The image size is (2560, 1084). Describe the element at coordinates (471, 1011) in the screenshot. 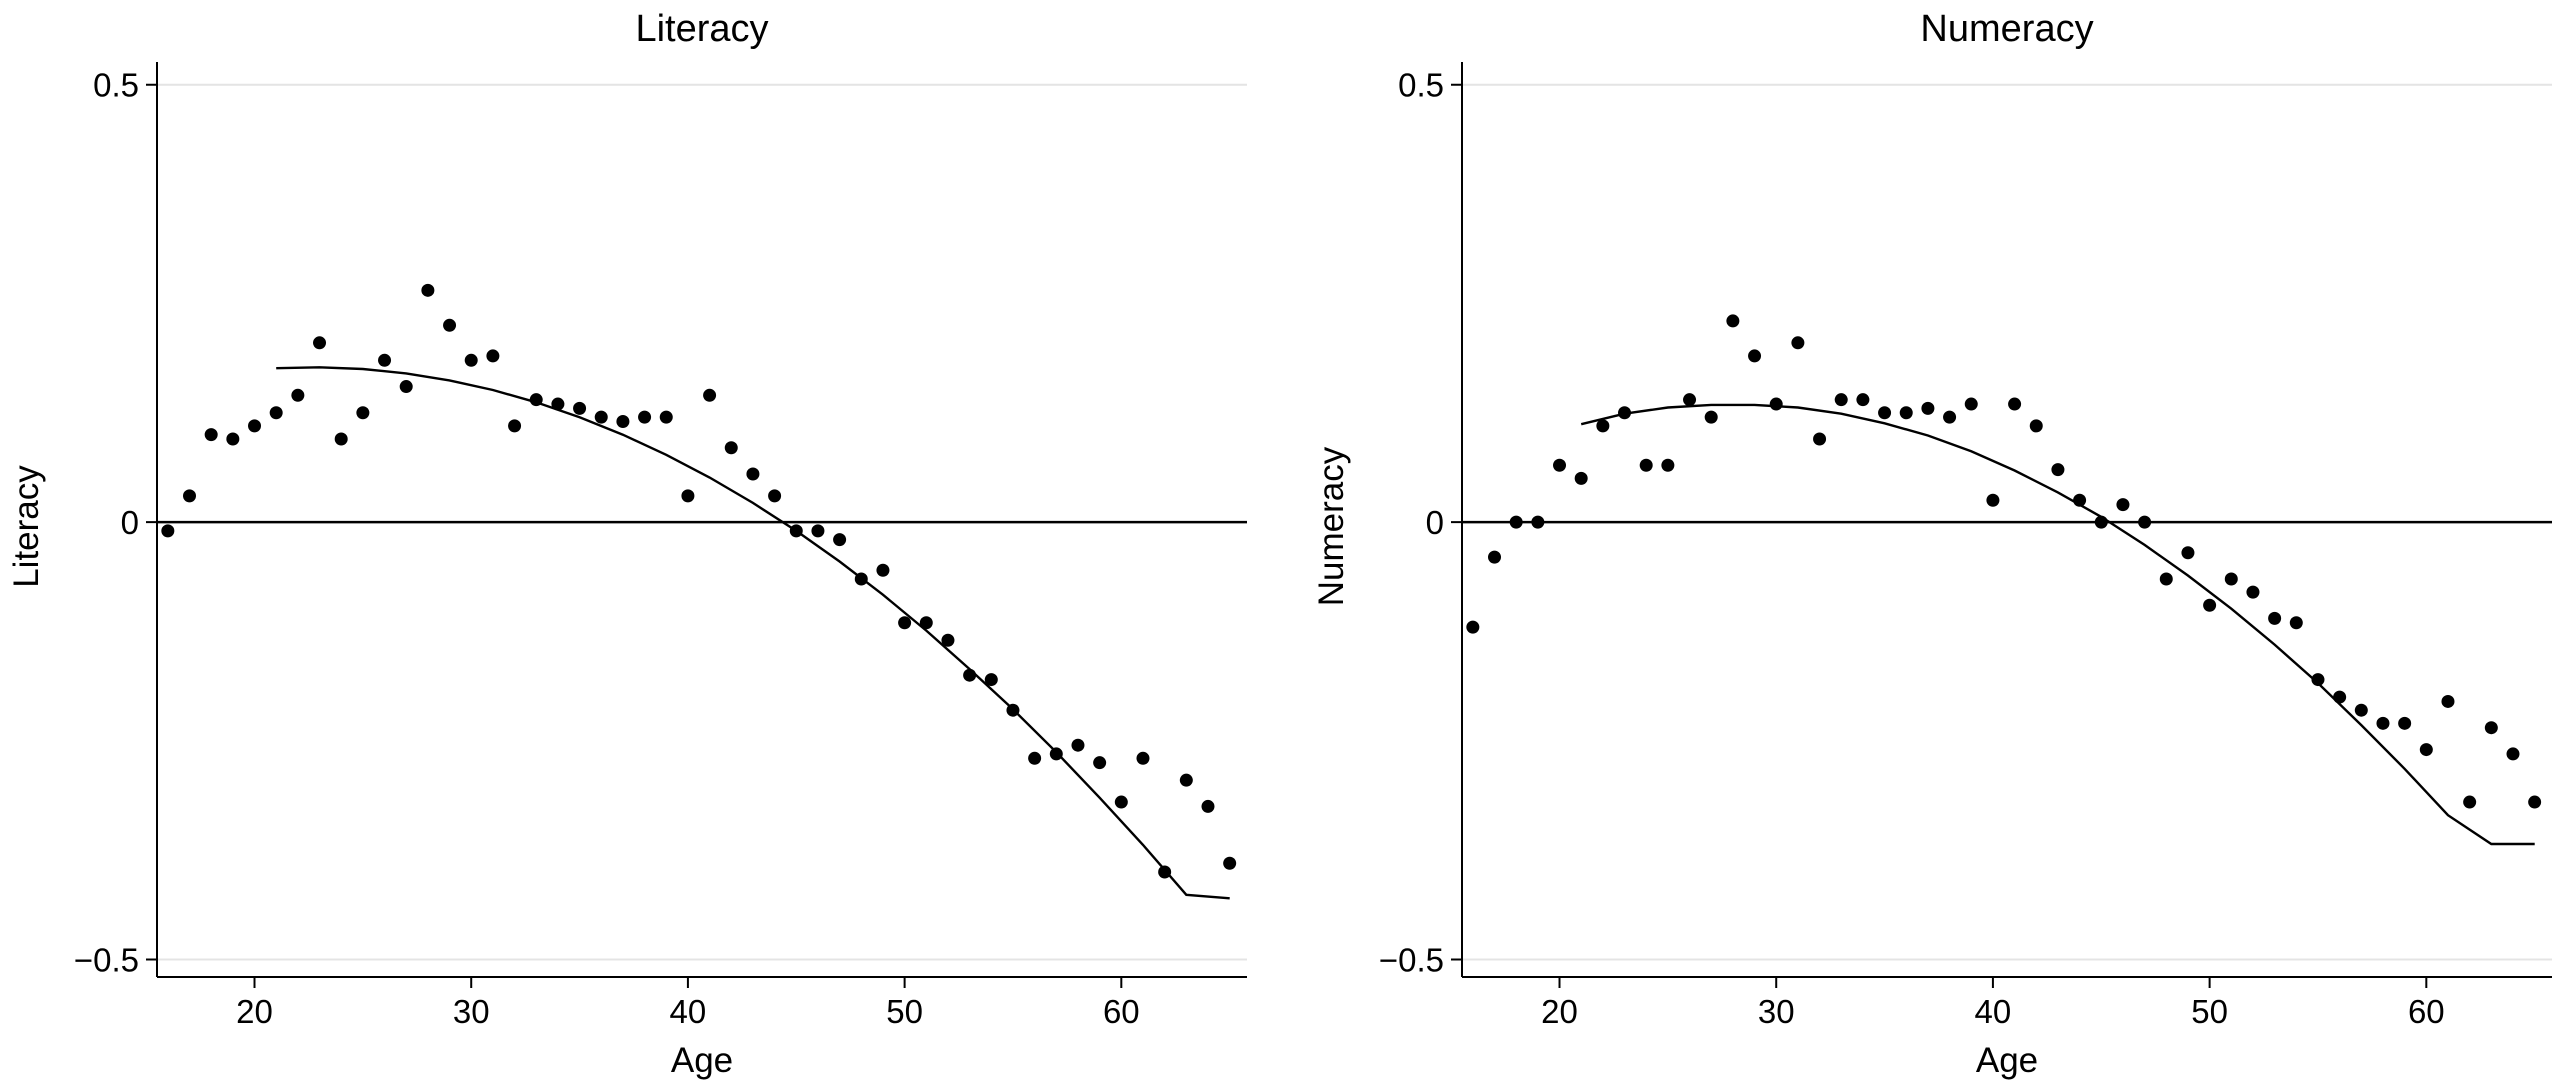

I see `x-tick-label: 30` at that location.